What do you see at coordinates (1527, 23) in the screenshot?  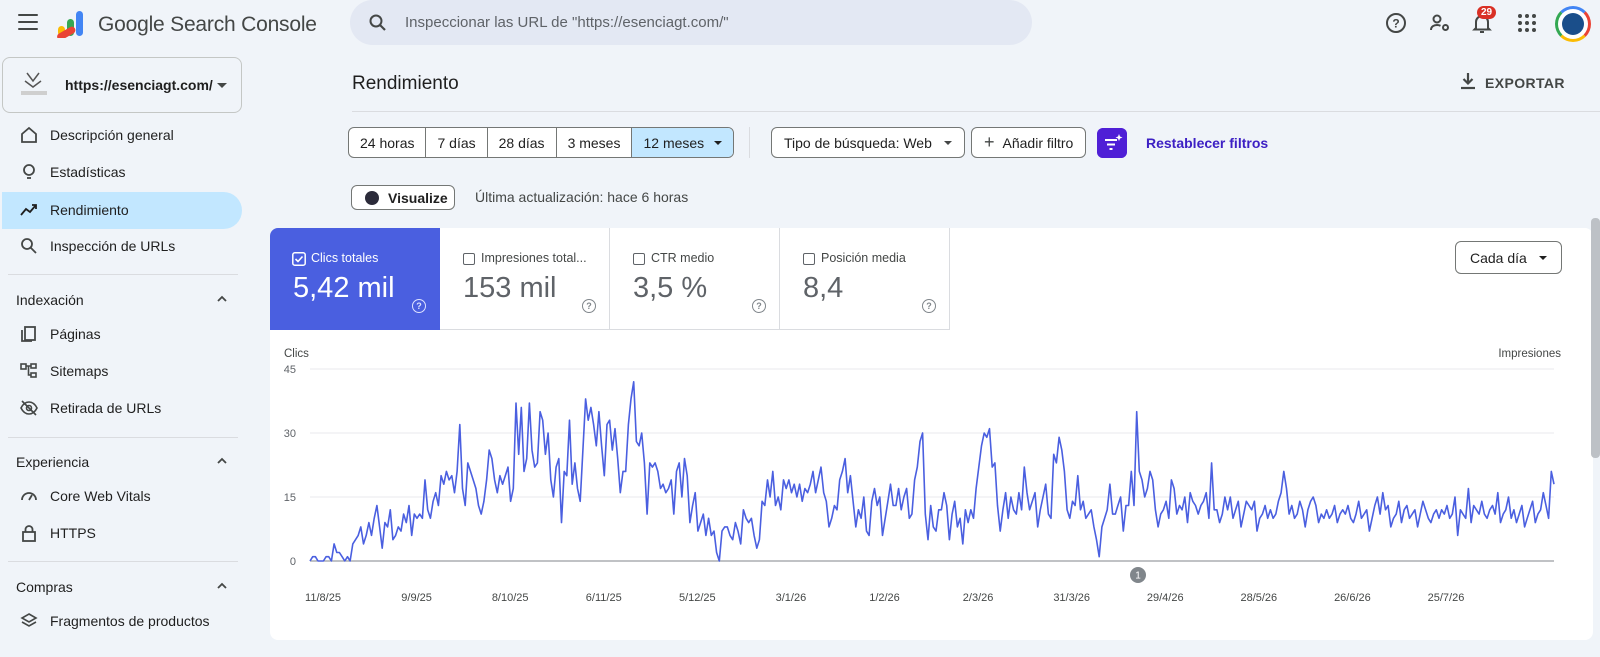 I see `apps-grid-icon` at bounding box center [1527, 23].